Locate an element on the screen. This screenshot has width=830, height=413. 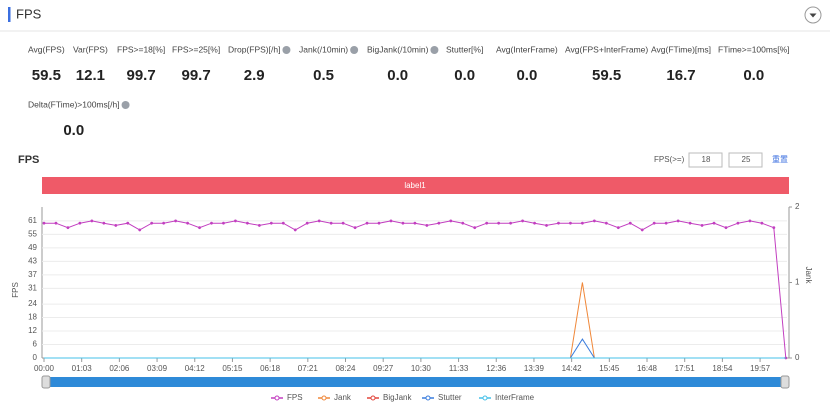
x-tick-label: 14:42 is located at coordinates (572, 368).